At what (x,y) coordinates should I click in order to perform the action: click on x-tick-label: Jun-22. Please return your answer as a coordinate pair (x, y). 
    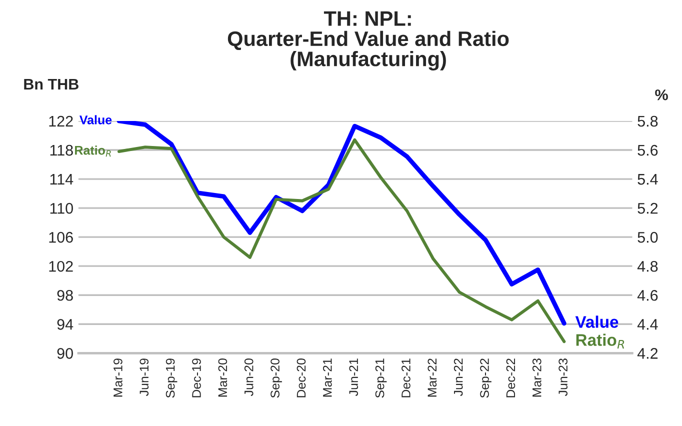
    Looking at the image, I should click on (458, 377).